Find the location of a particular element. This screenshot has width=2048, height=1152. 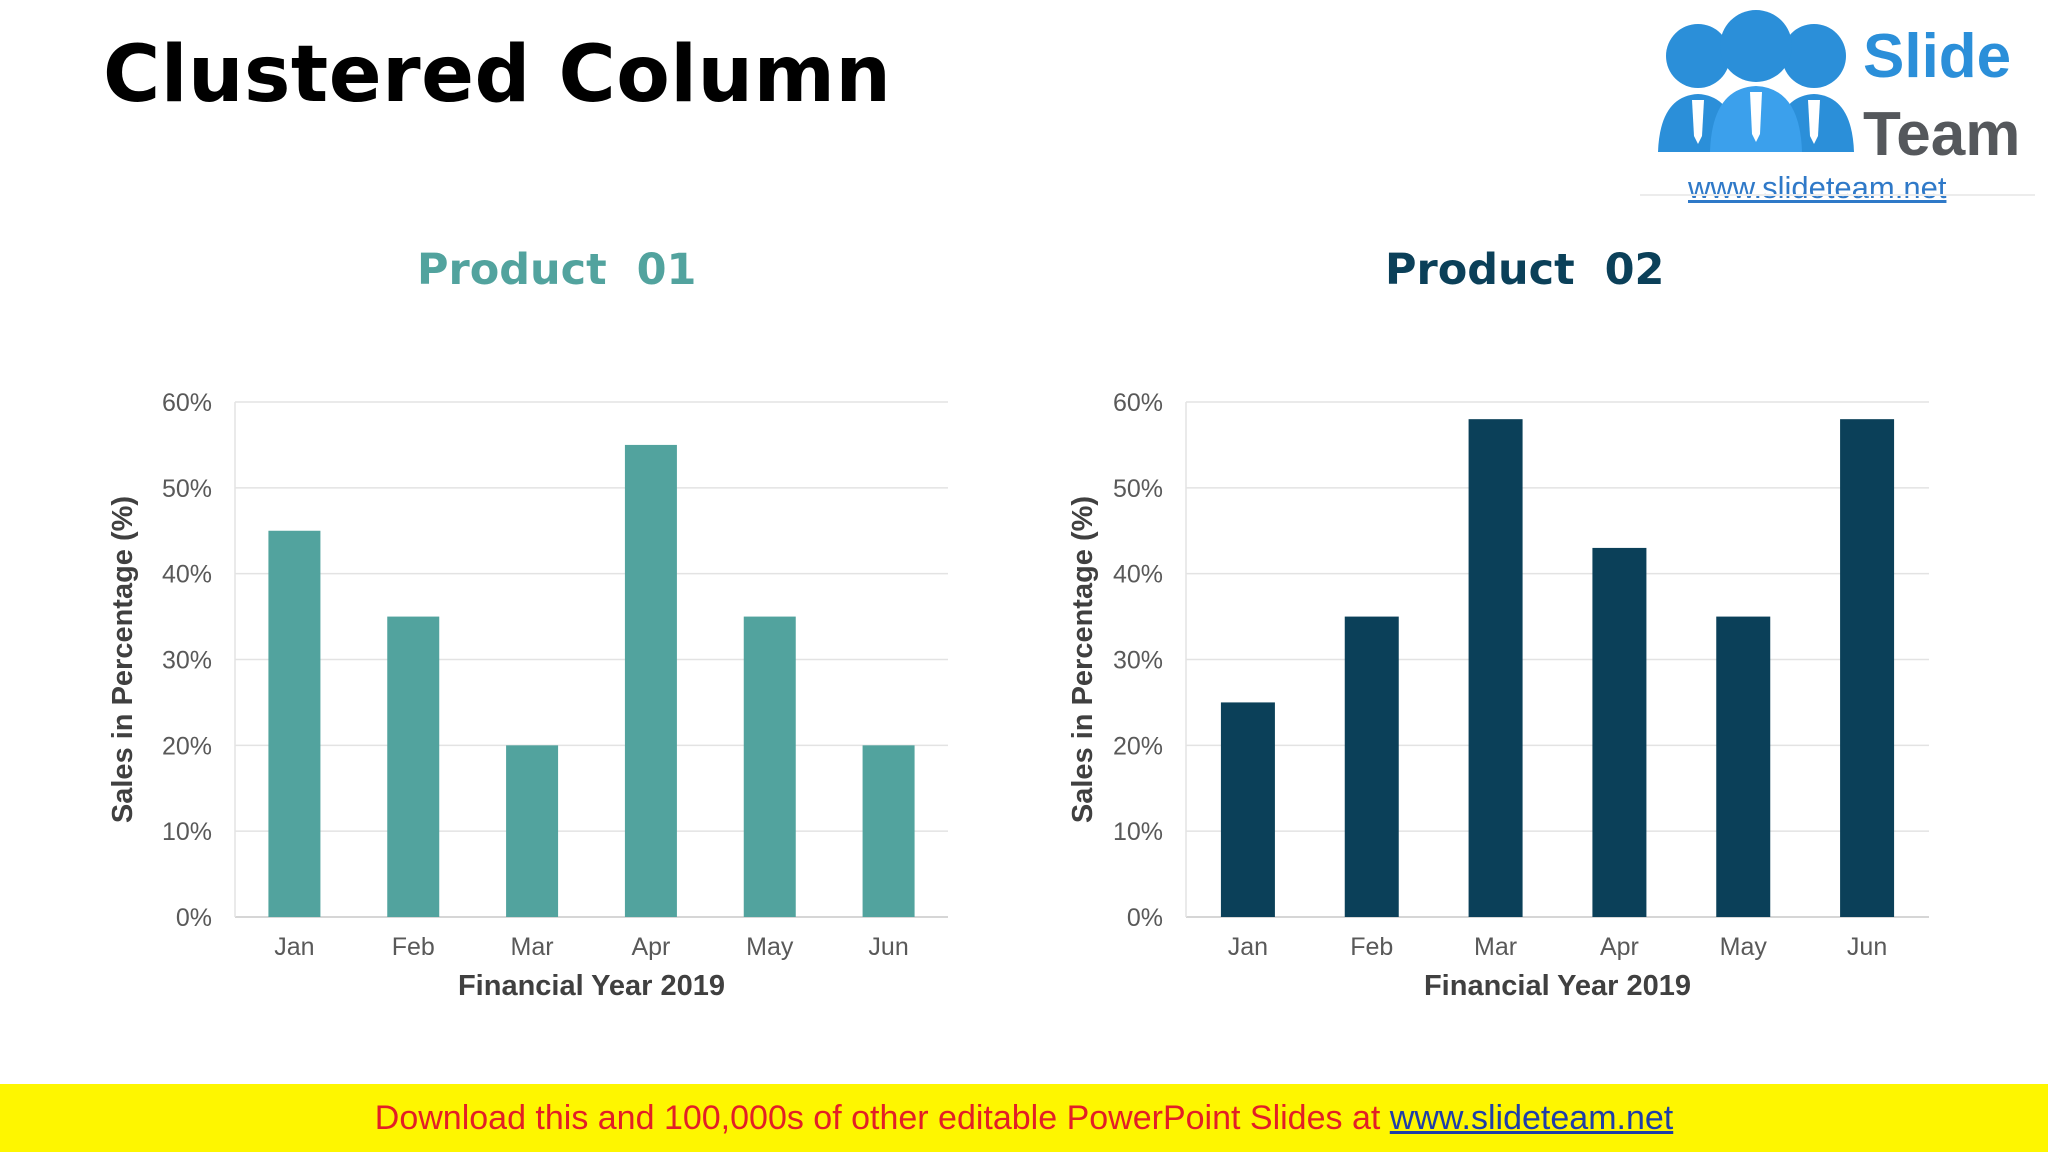

logo-word-team: Team is located at coordinates (1942, 134).